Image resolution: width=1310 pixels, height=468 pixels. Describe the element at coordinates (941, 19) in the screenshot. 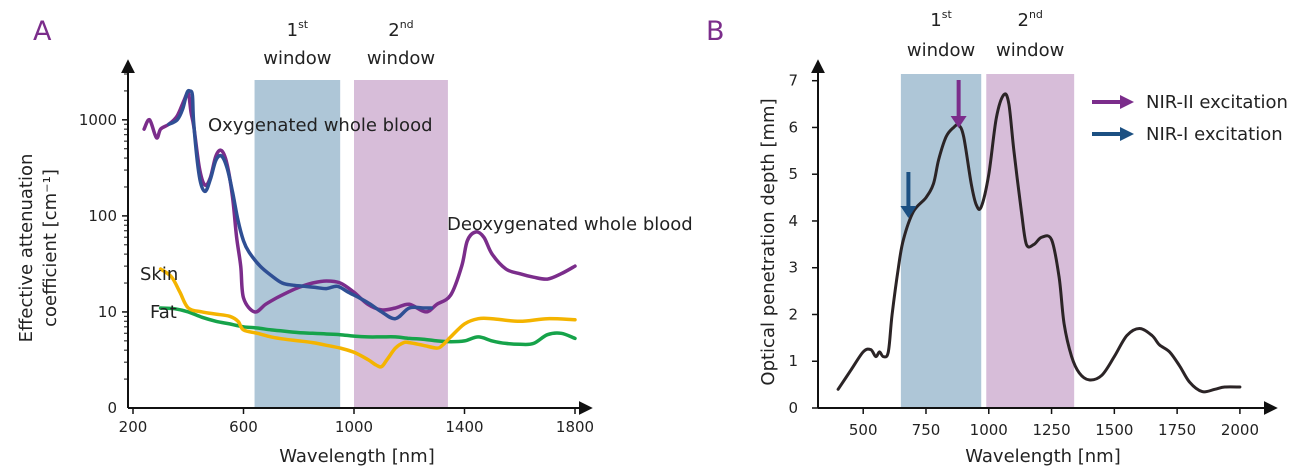

I see `panel-b-window-1-number: 1st` at that location.